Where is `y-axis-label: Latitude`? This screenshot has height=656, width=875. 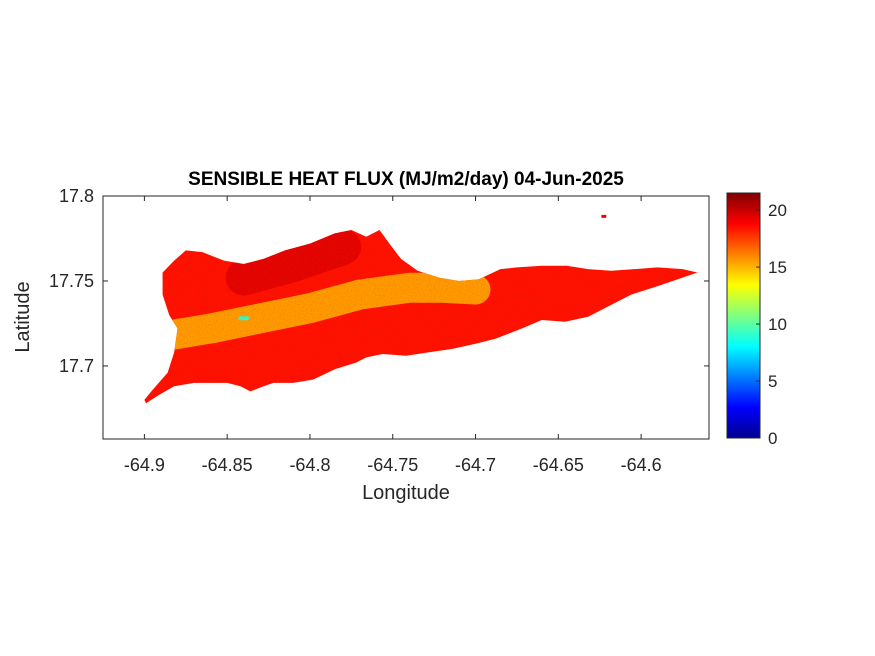 y-axis-label: Latitude is located at coordinates (23, 316).